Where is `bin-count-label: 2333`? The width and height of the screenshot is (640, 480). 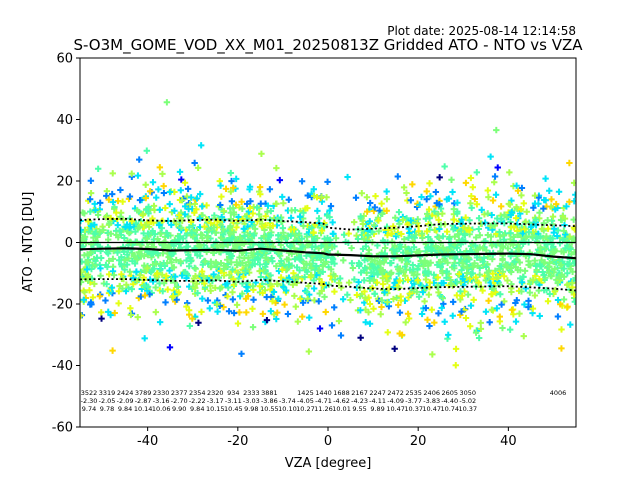
bin-count-label: 2333 is located at coordinates (251, 393).